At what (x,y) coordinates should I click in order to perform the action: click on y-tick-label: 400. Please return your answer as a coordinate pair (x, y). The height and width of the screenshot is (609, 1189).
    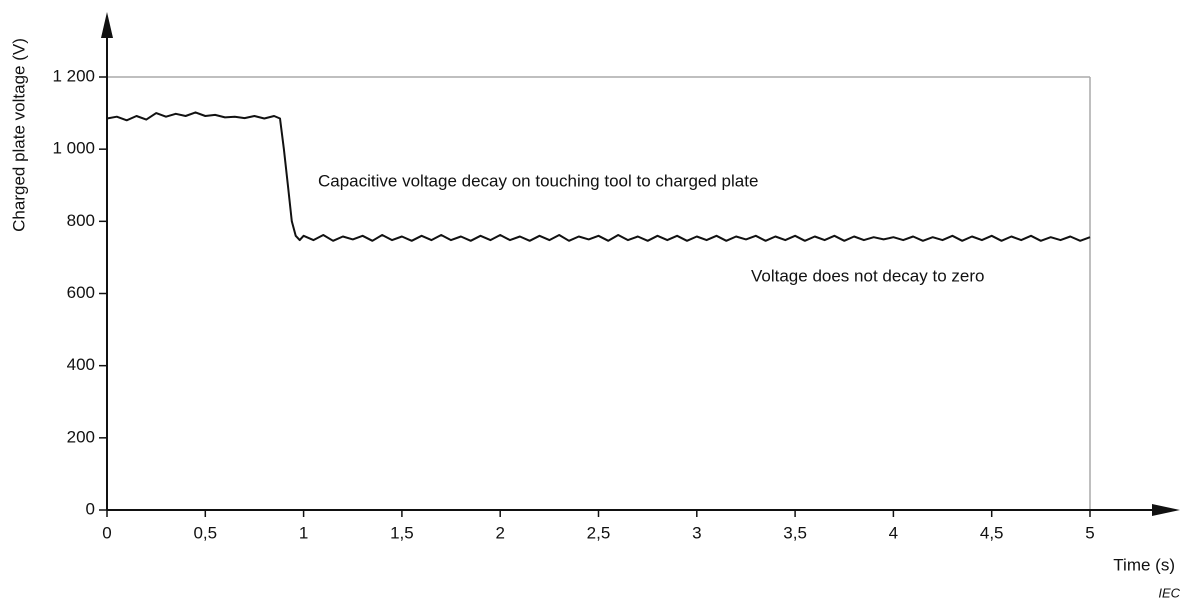
    Looking at the image, I should click on (81, 364).